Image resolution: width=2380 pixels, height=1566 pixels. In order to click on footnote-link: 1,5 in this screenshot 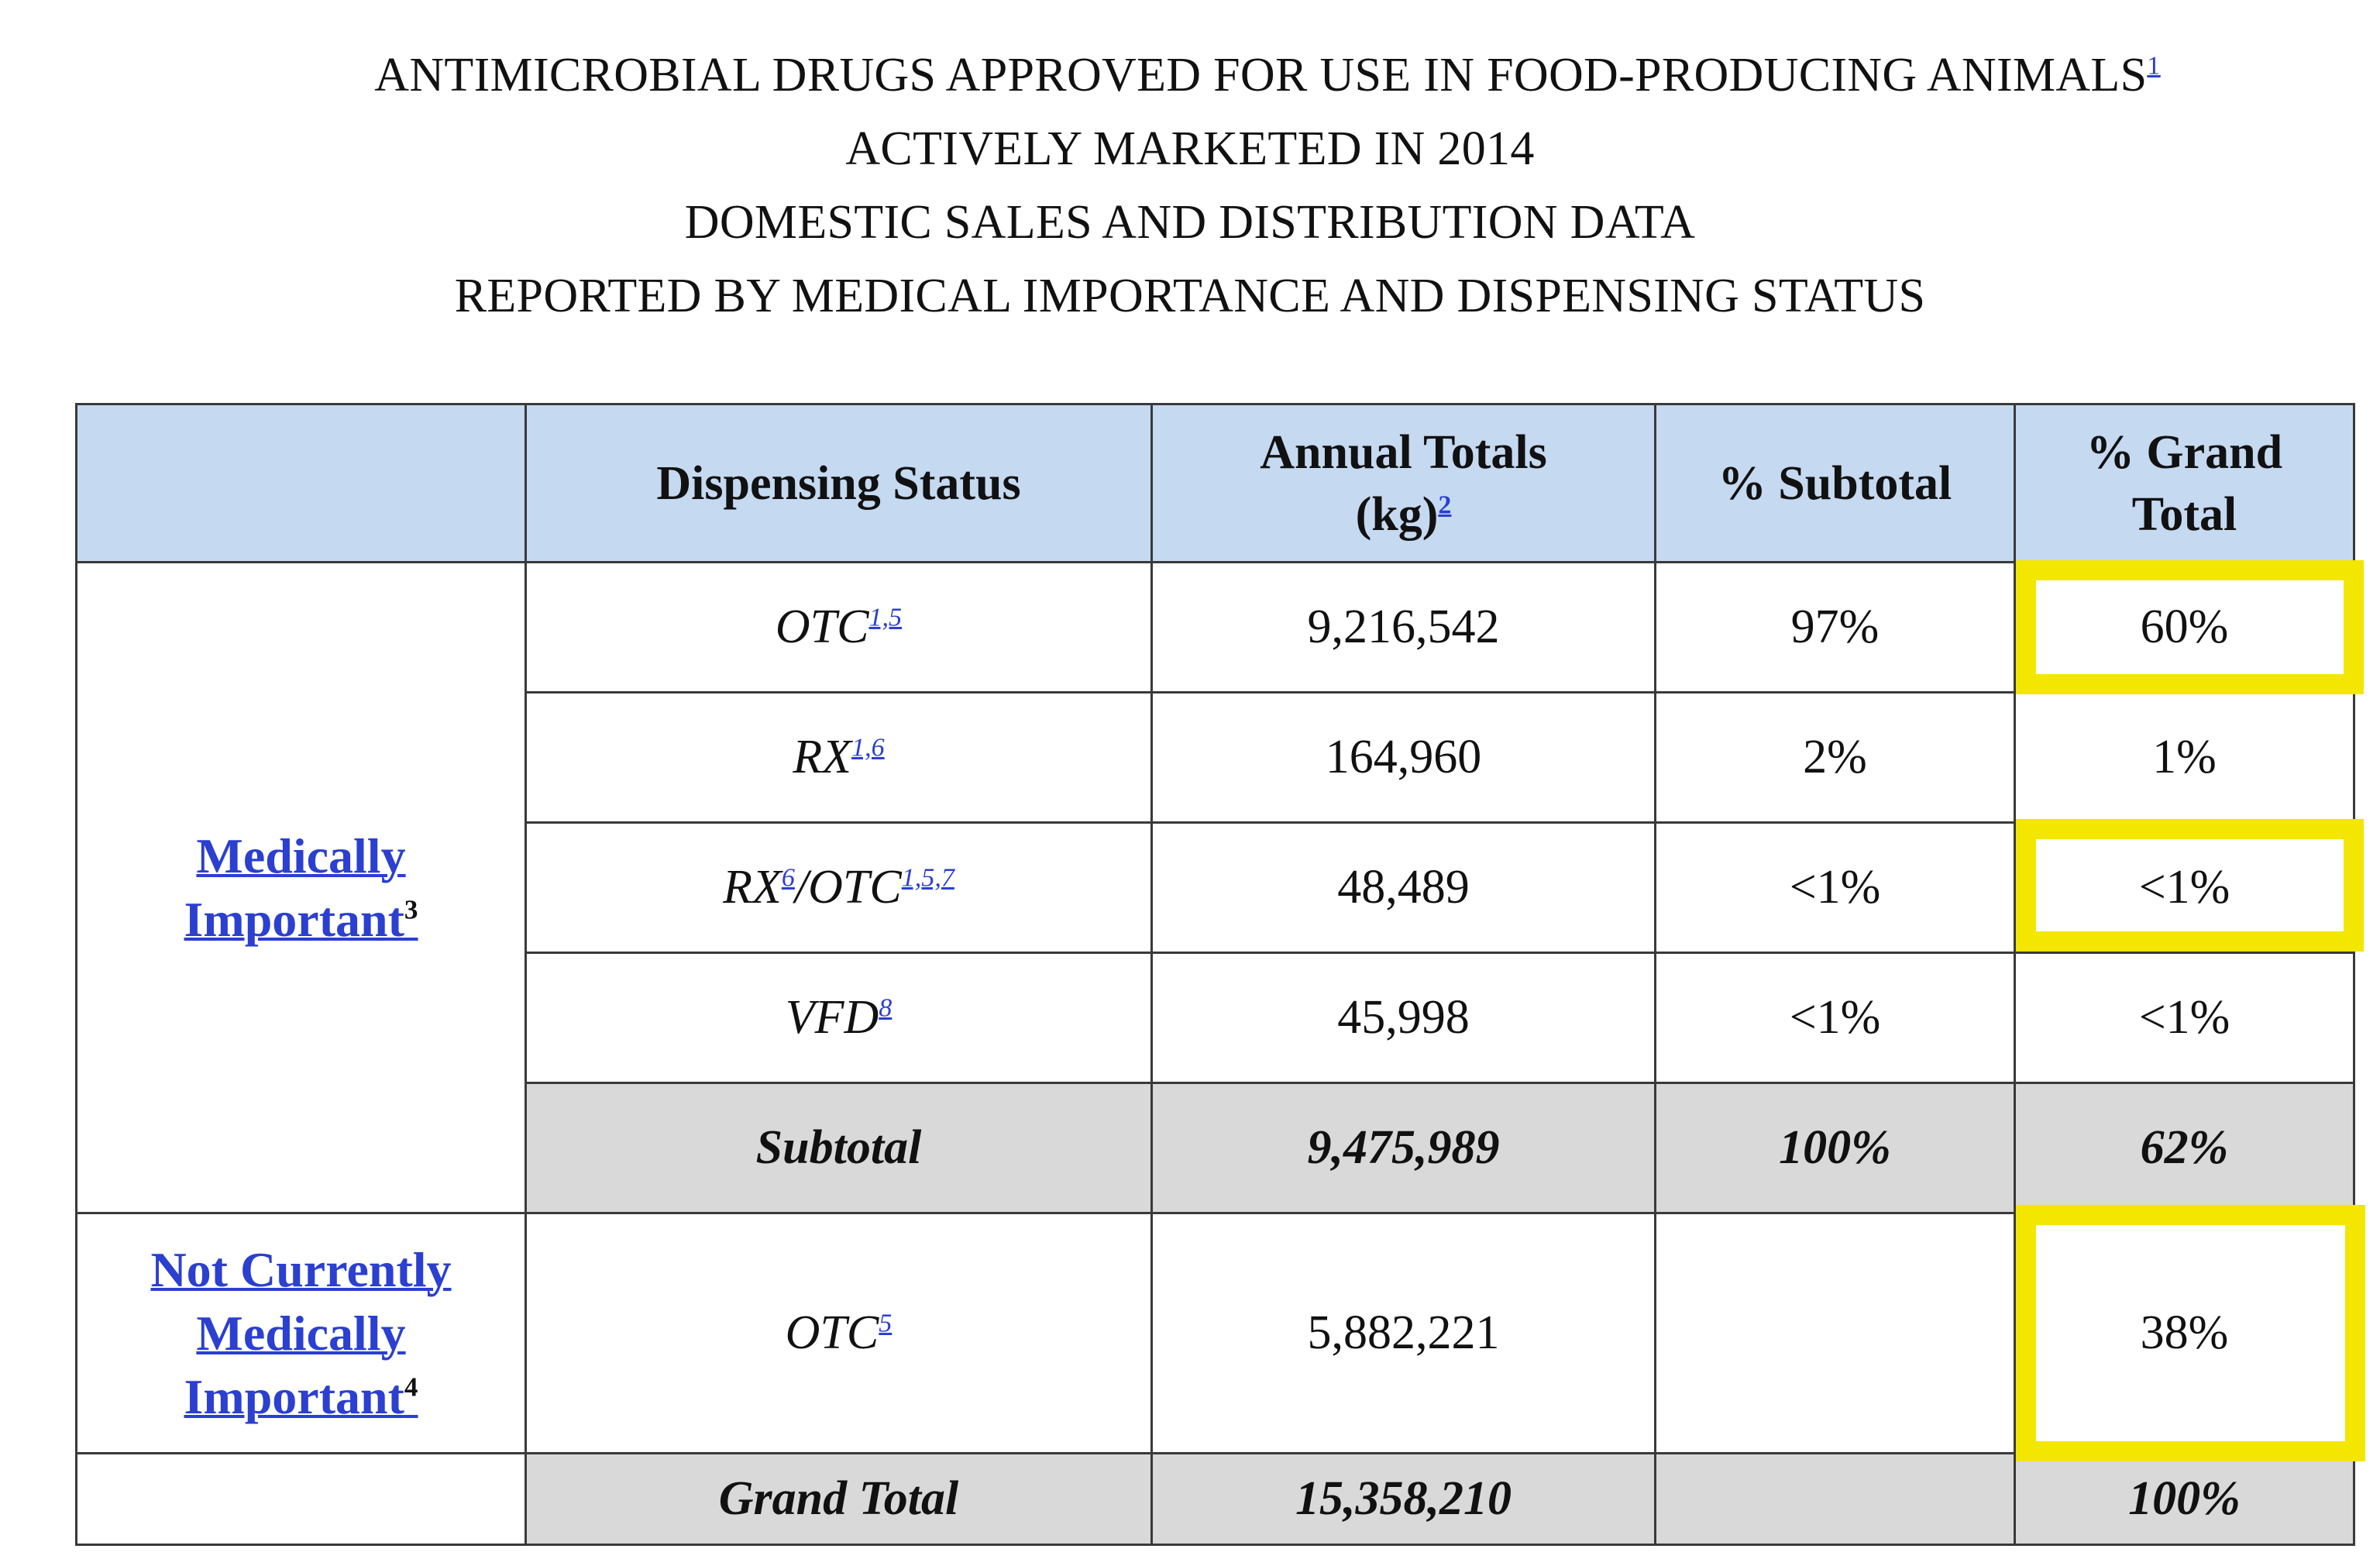, I will do `click(886, 617)`.